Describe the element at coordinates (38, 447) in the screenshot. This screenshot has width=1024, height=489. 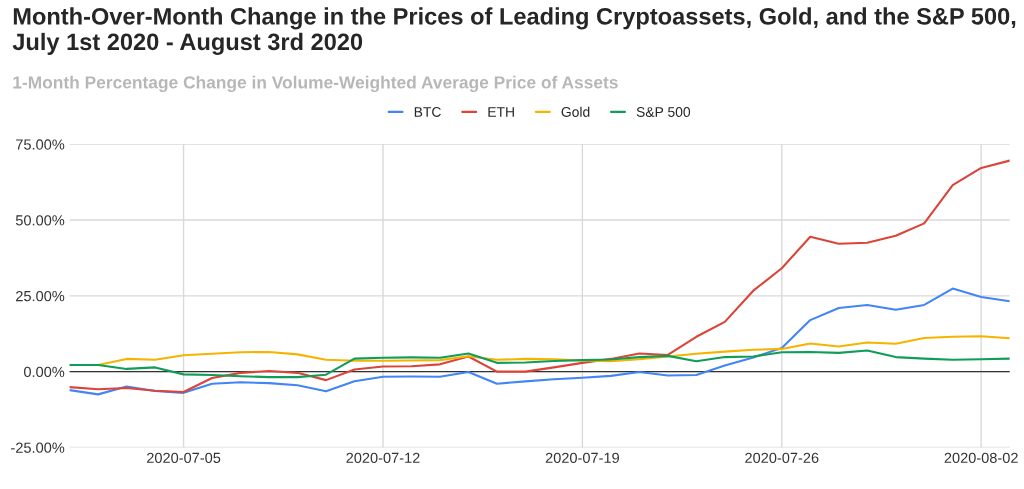
I see `y-tick-label: -25.00%` at that location.